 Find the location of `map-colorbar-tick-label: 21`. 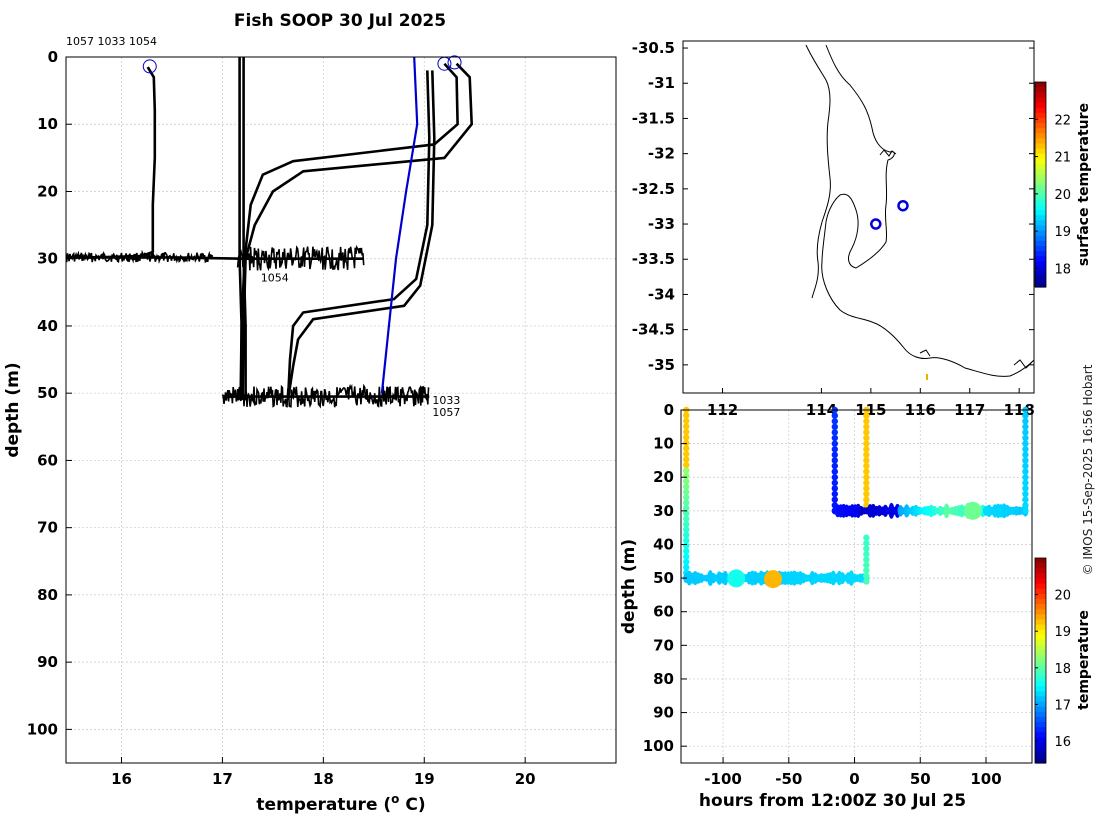

map-colorbar-tick-label: 21 is located at coordinates (1062, 158).